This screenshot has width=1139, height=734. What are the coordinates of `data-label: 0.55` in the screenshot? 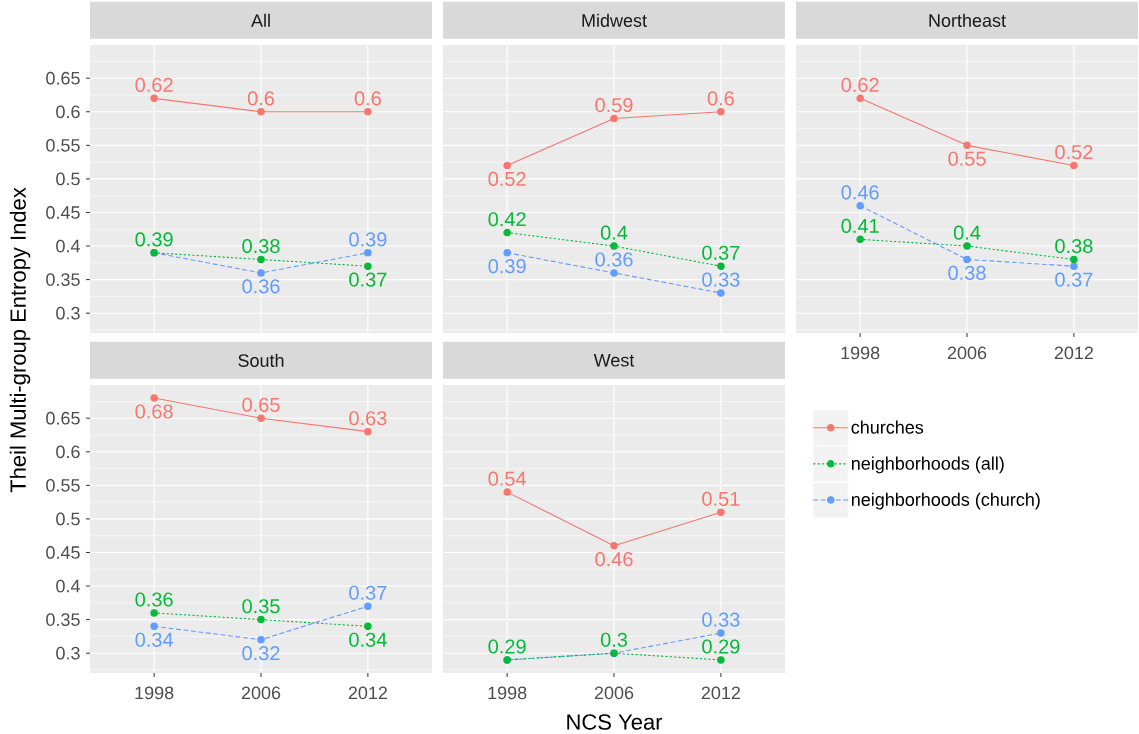 It's located at (967, 158).